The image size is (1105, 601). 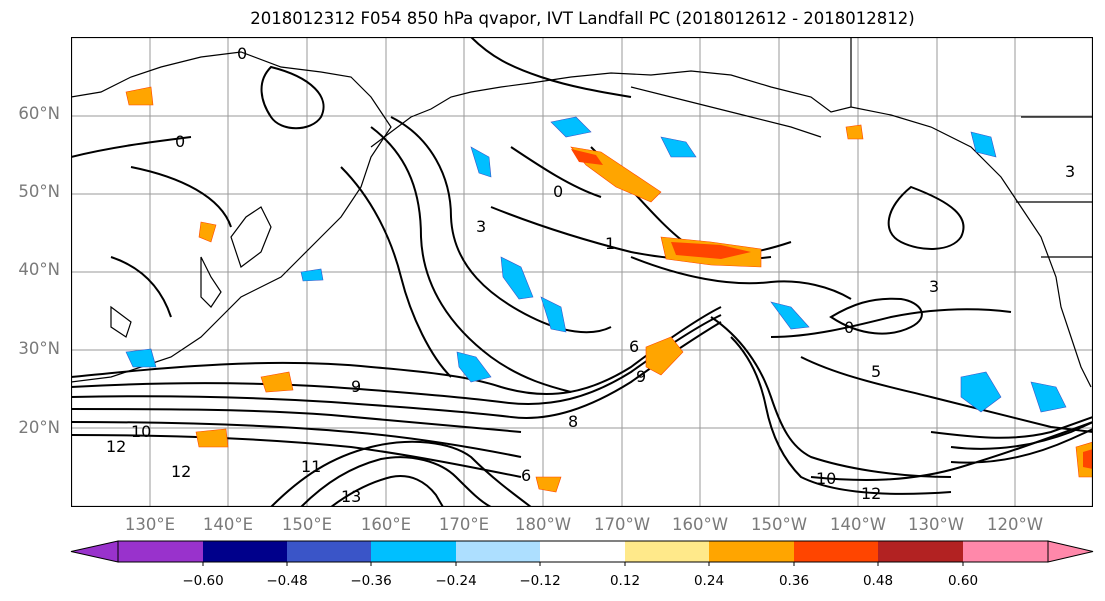 I want to click on longitude-label: 130°E, so click(x=150, y=524).